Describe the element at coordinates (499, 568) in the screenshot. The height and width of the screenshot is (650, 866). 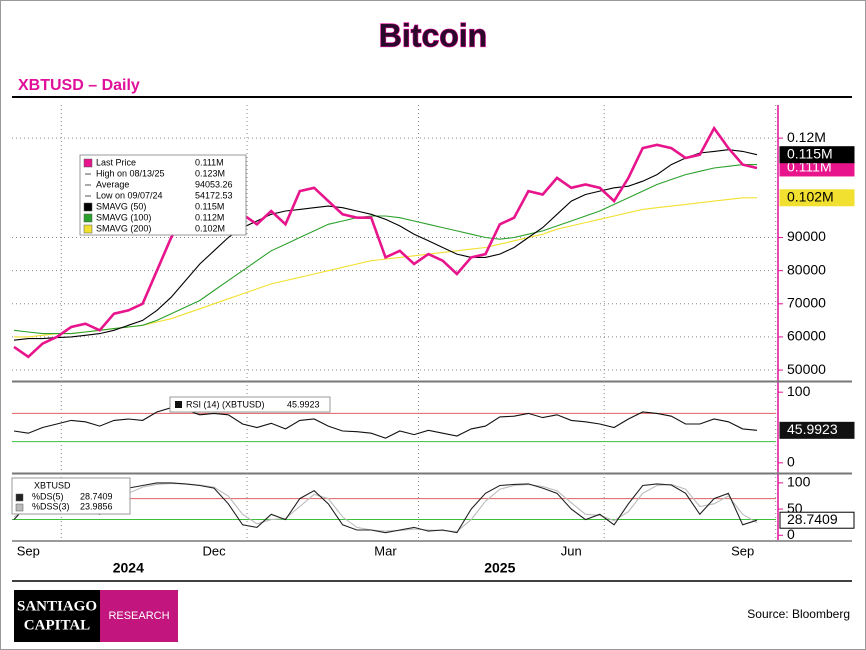
I see `x-year-label: 2025` at that location.